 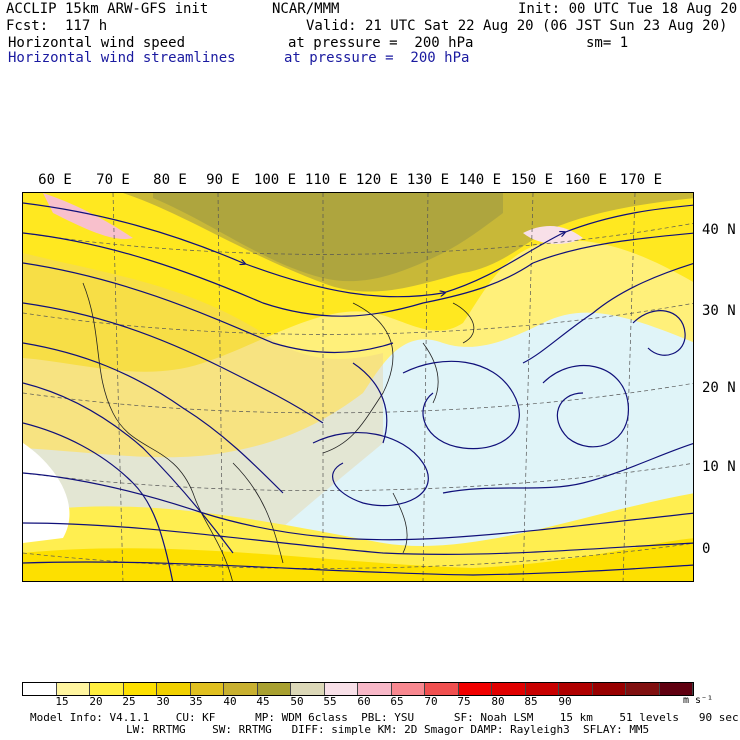 What do you see at coordinates (163, 701) in the screenshot?
I see `colorbar-tick-label: 30` at bounding box center [163, 701].